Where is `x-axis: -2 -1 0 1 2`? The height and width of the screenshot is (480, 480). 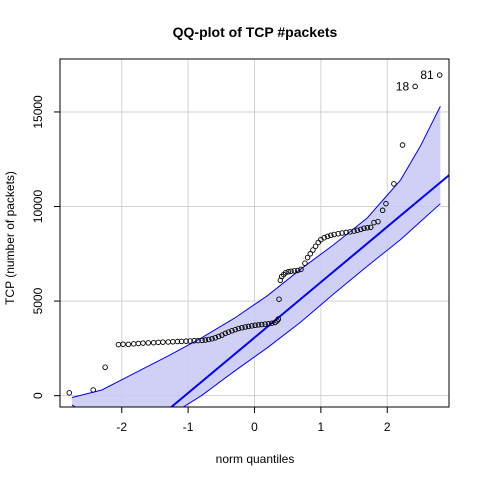
x-axis: -2 -1 0 1 2 is located at coordinates (253, 420).